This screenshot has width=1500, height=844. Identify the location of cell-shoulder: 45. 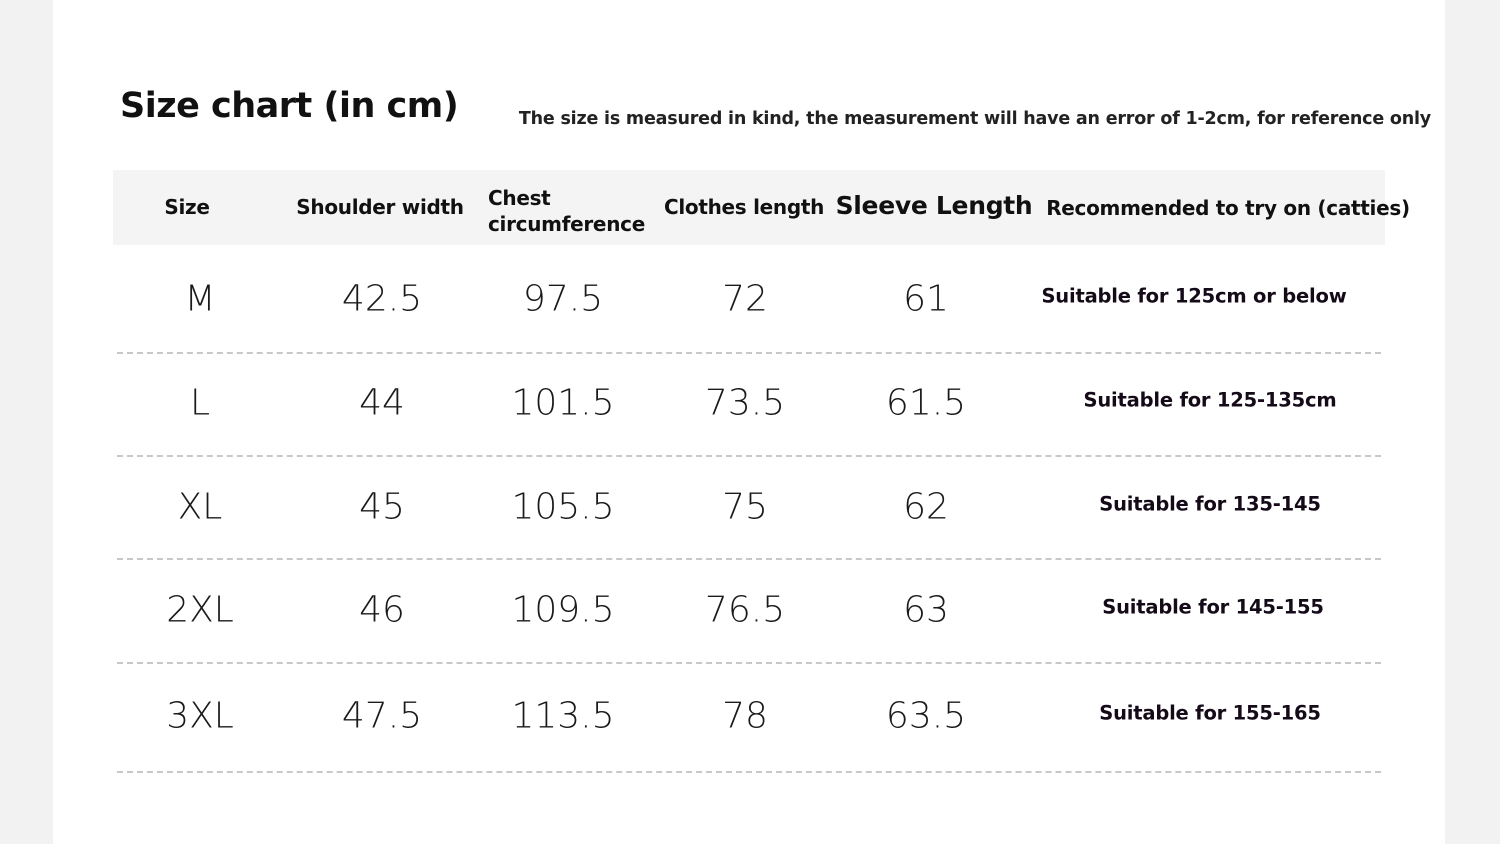
(382, 507).